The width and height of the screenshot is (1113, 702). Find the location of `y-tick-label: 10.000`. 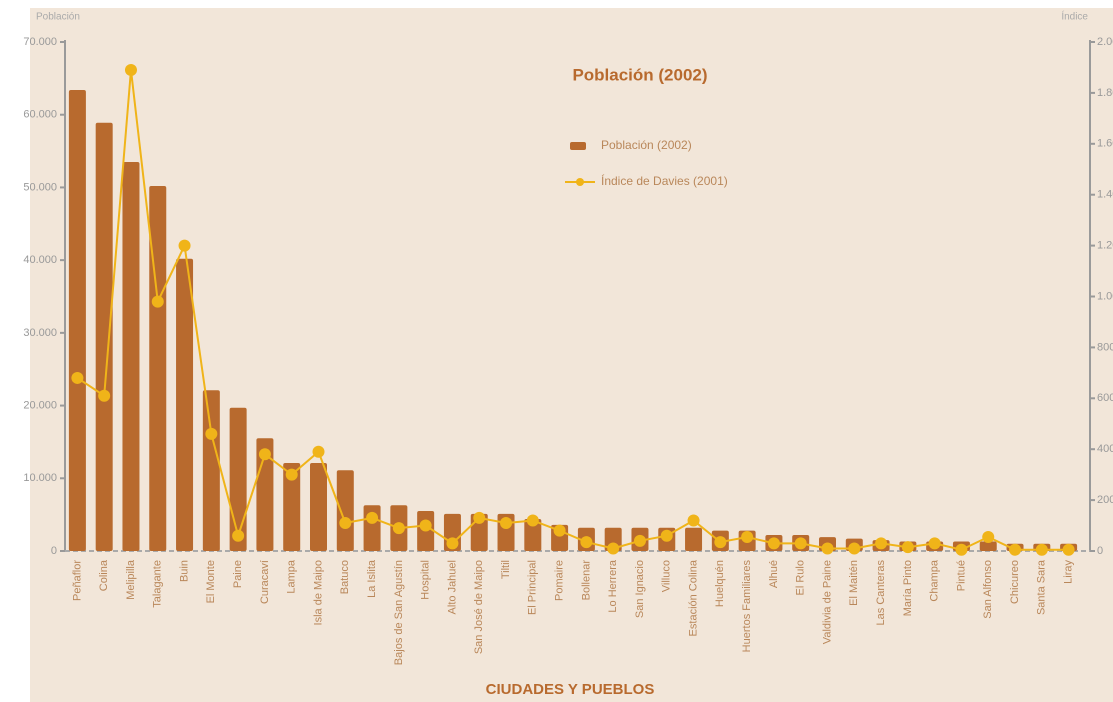

y-tick-label: 10.000 is located at coordinates (40, 478).